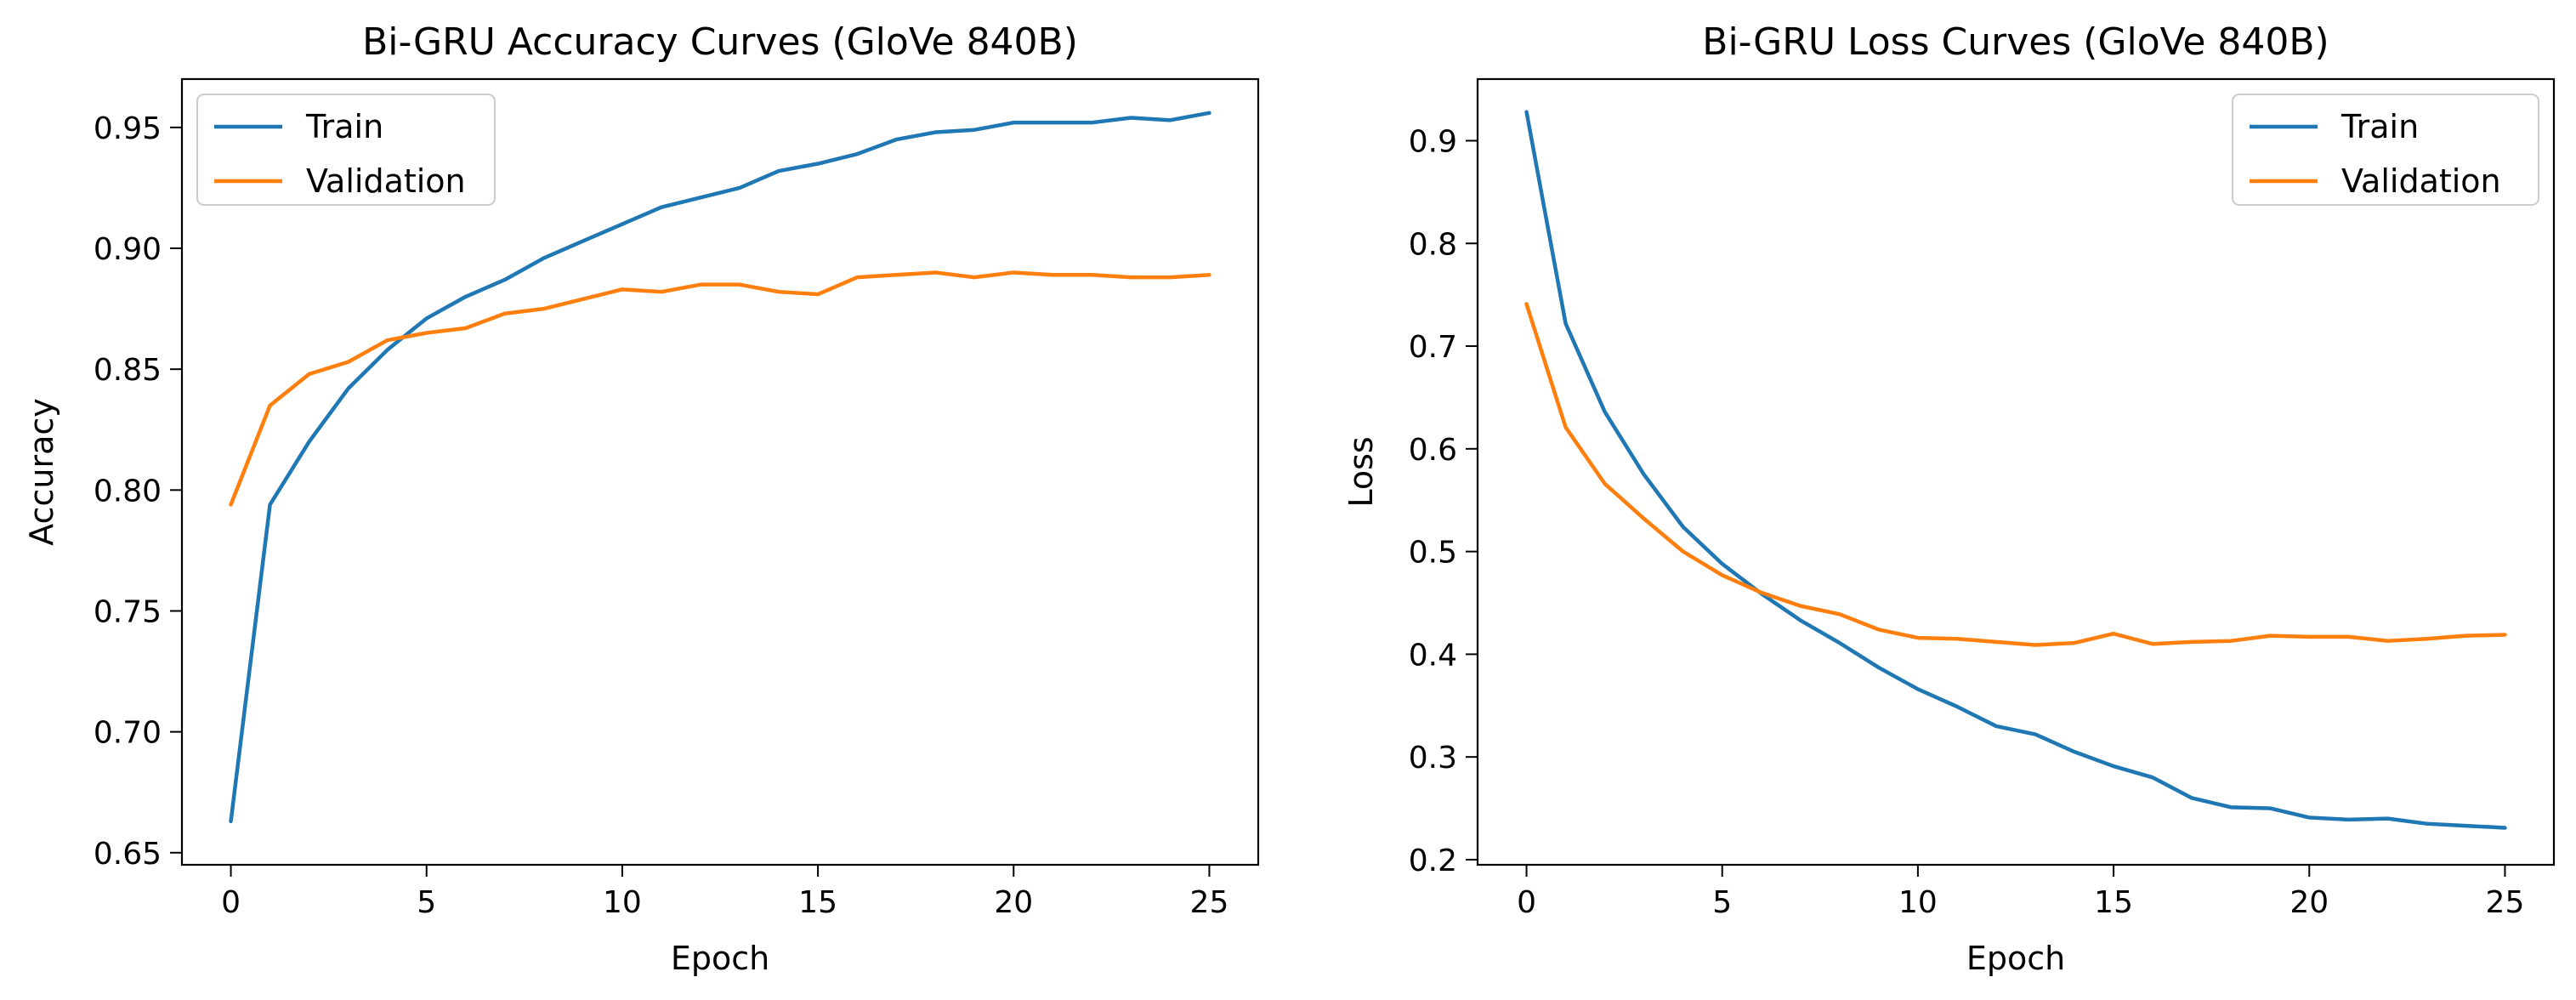 The height and width of the screenshot is (1000, 2576). I want to click on y-tick-label: 0.75, so click(128, 611).